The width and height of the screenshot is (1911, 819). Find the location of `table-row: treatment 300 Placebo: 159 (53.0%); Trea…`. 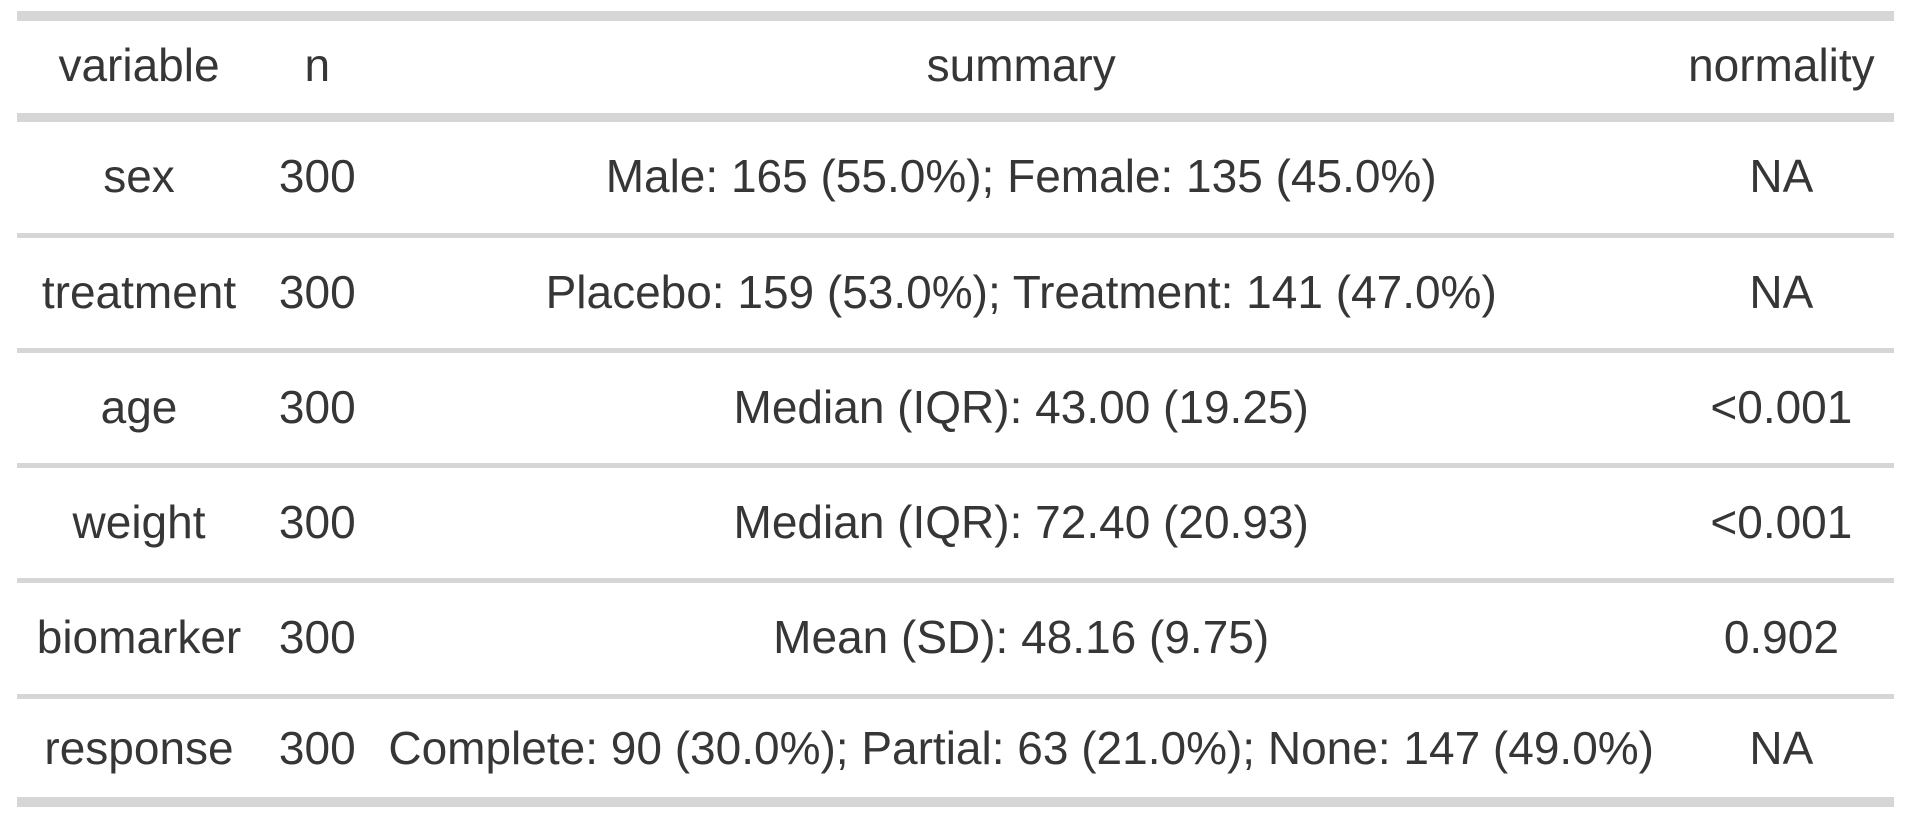

table-row: treatment 300 Placebo: 159 (53.0%); Trea… is located at coordinates (955, 294).